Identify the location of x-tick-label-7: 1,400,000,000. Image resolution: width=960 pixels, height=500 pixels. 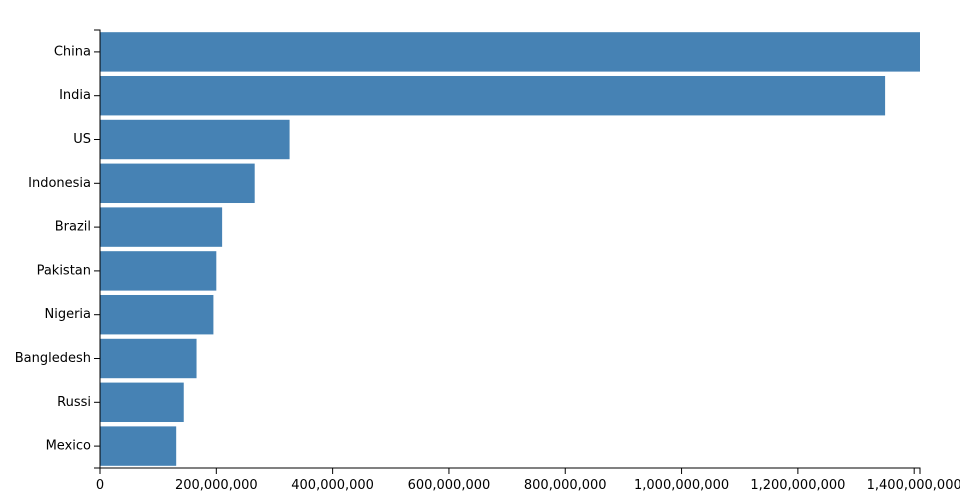
(913, 485).